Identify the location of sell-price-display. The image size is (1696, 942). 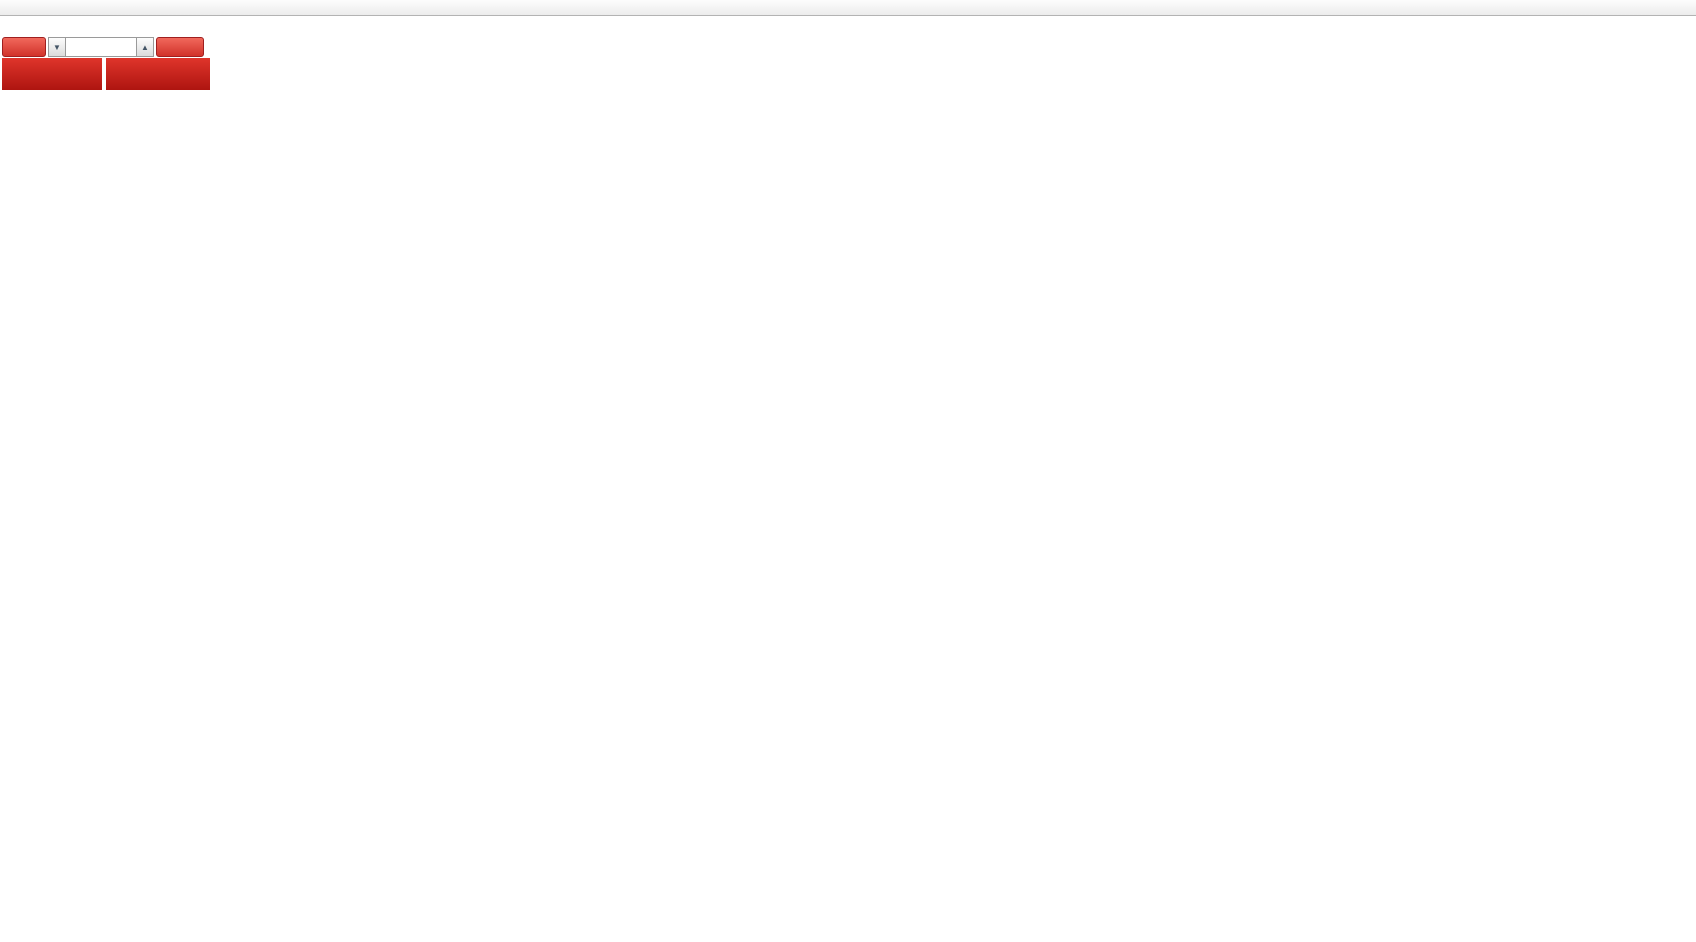
(52, 74).